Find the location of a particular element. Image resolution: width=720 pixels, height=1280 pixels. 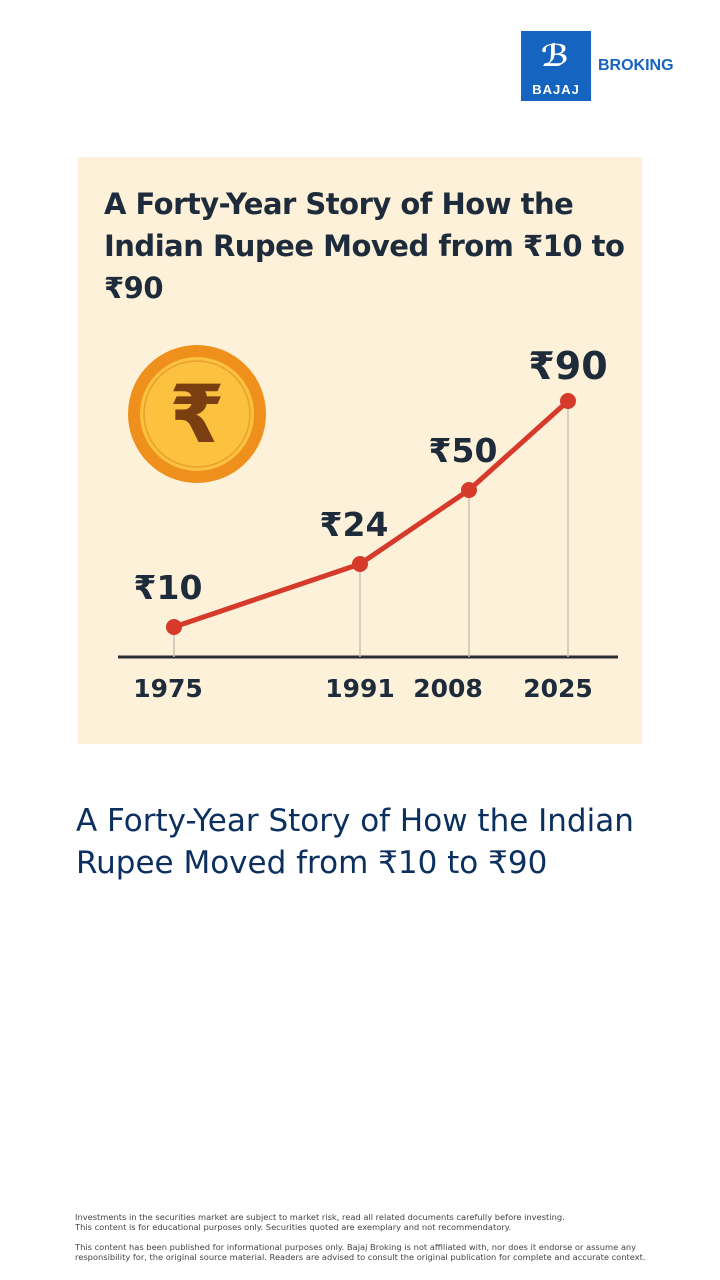

x-tick-label: 2008 is located at coordinates (448, 688).